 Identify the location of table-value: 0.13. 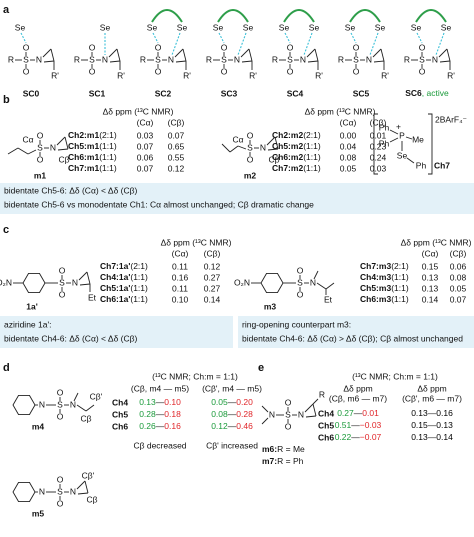
(430, 277).